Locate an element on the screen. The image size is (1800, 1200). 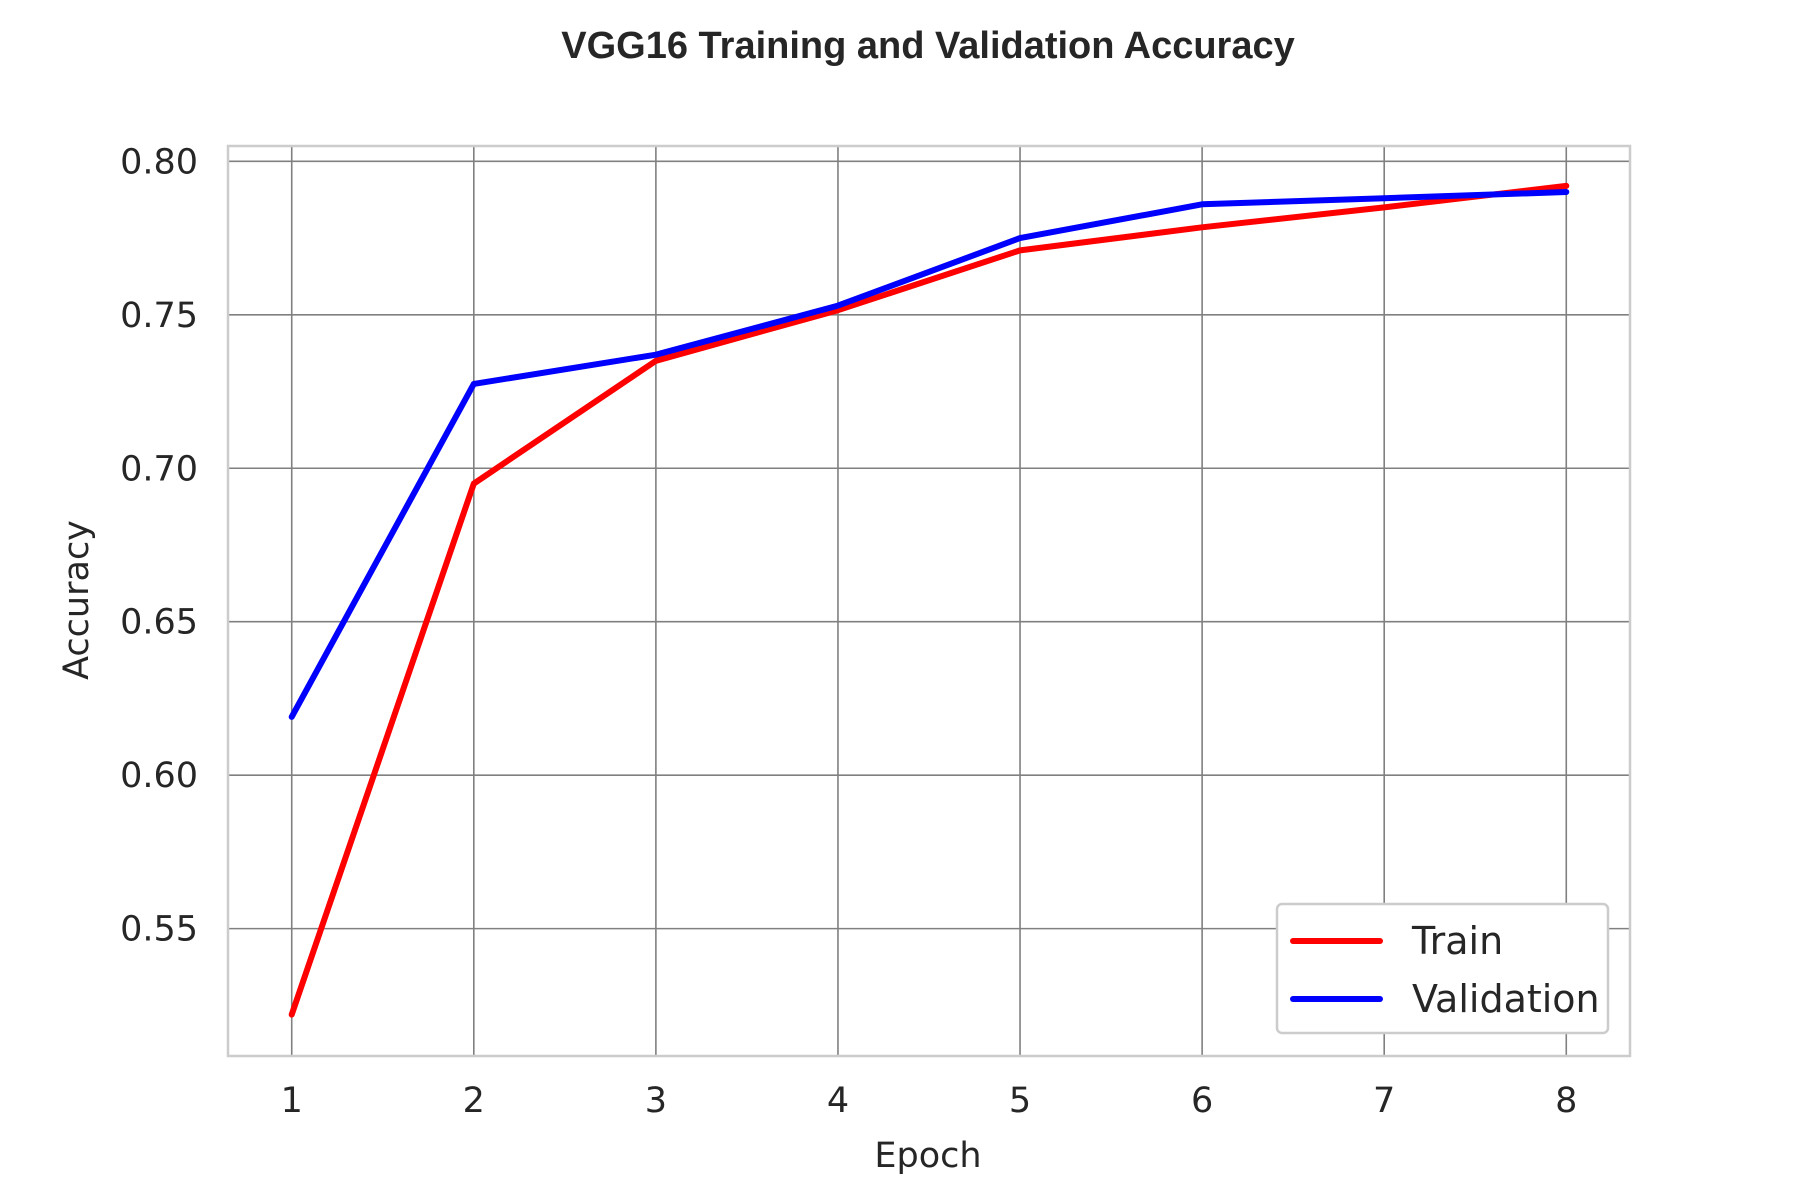
x-tick-labels: 1 2 3 4 5 6 7 8 is located at coordinates (929, 1101).